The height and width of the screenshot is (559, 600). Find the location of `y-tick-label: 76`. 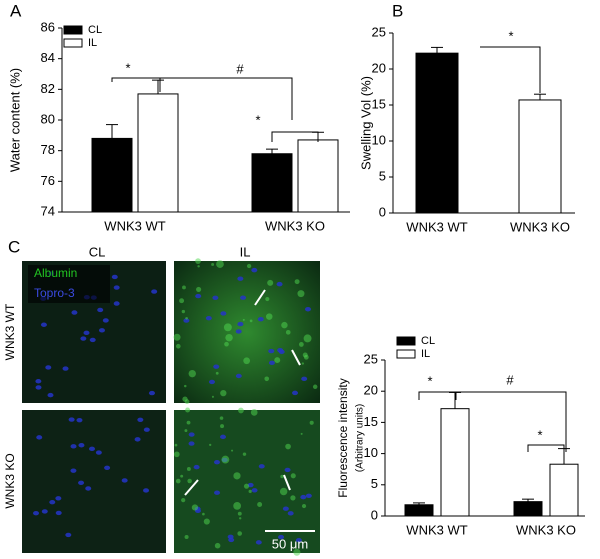

y-tick-label: 76 is located at coordinates (48, 180).